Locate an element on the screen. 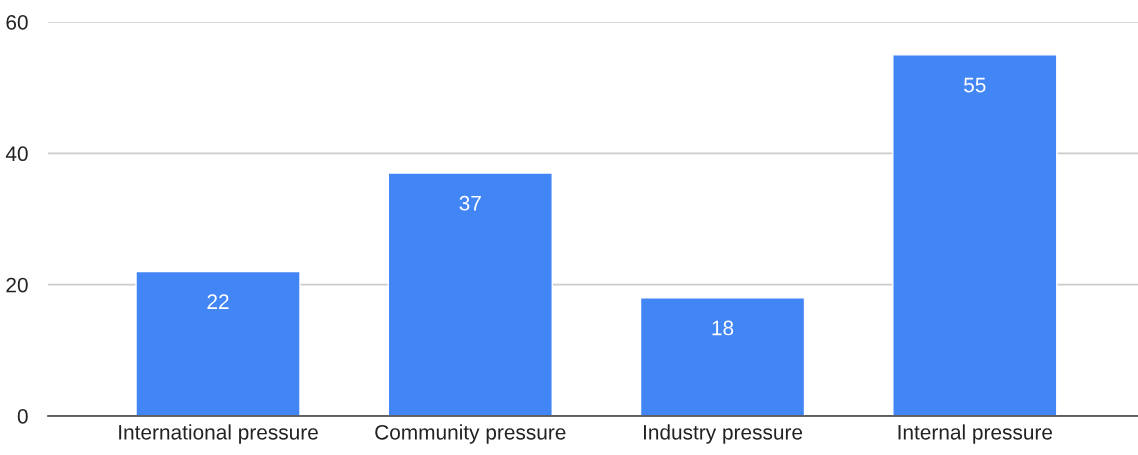 This screenshot has height=455, width=1138. y-tick-label: 60 is located at coordinates (17, 22).